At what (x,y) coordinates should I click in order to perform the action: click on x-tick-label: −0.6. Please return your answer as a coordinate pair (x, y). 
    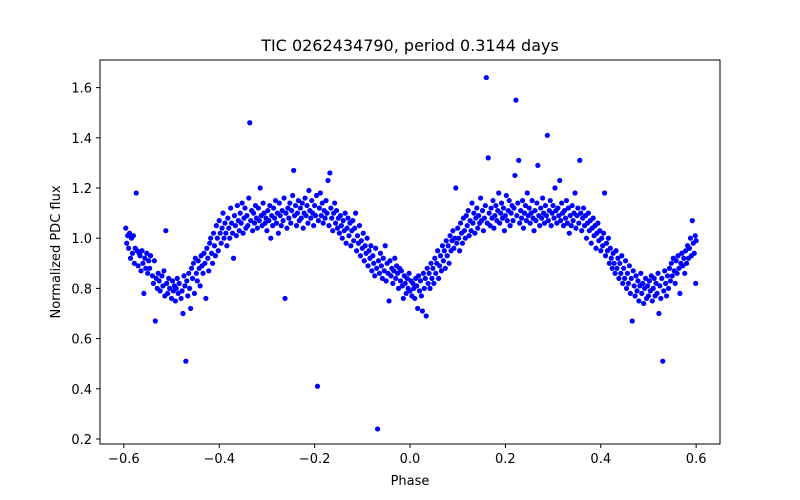
    Looking at the image, I should click on (124, 459).